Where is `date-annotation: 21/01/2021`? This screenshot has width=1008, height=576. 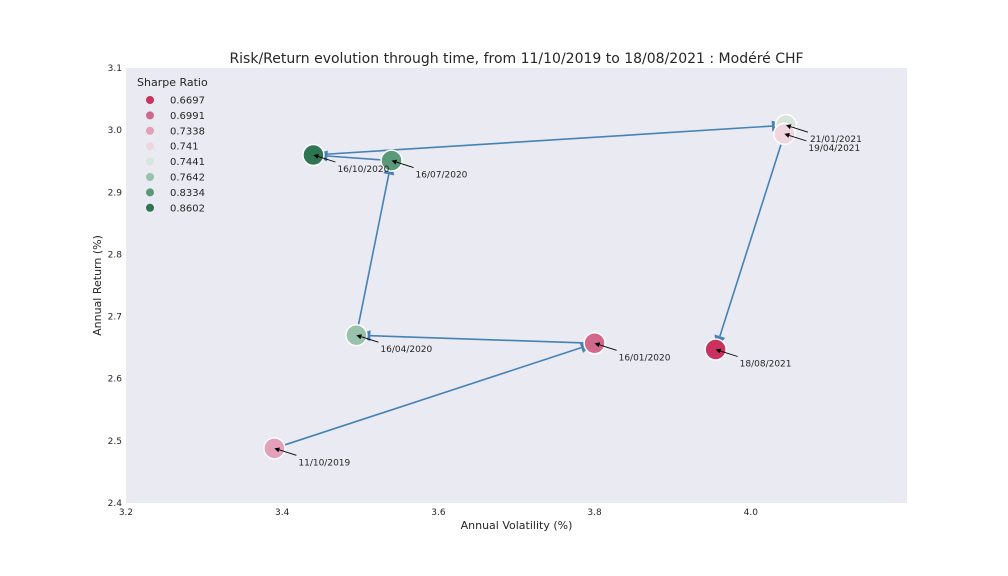 date-annotation: 21/01/2021 is located at coordinates (823, 134).